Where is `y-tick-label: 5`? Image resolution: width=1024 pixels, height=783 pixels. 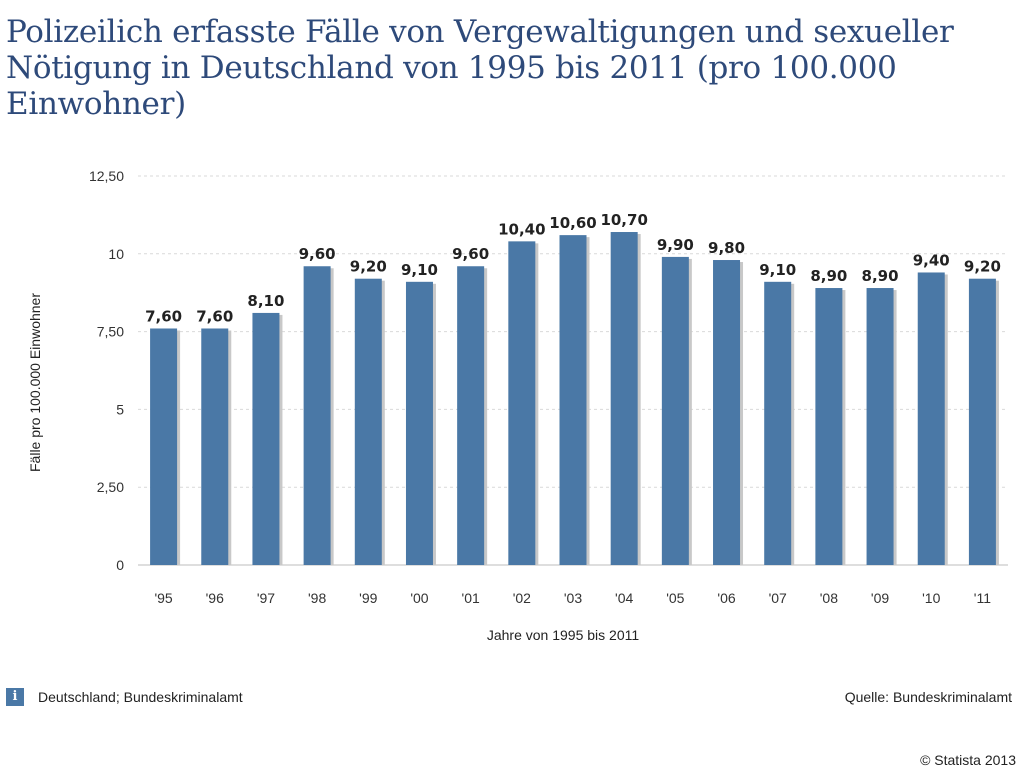
y-tick-label: 5 is located at coordinates (120, 409).